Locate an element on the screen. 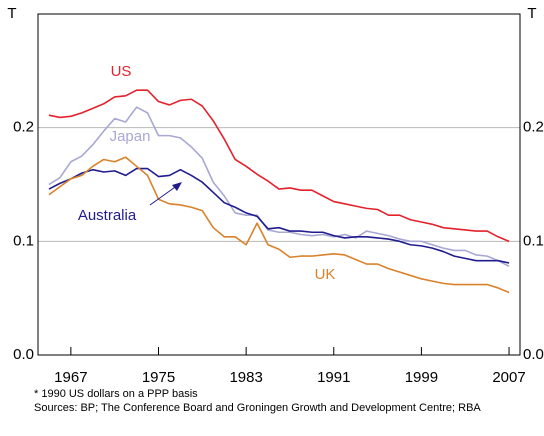  footnote: * 1990 US dollars on a PPP basis is located at coordinates (116, 394).